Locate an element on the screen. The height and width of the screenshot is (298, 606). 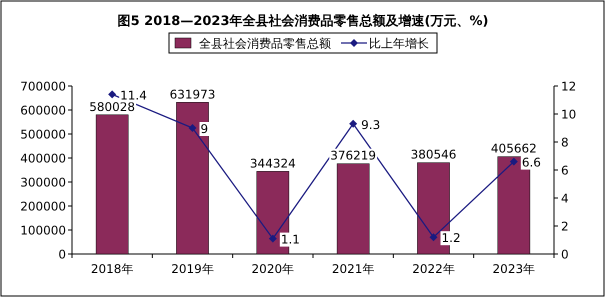
y2-tick-label: 0 is located at coordinates (565, 255).